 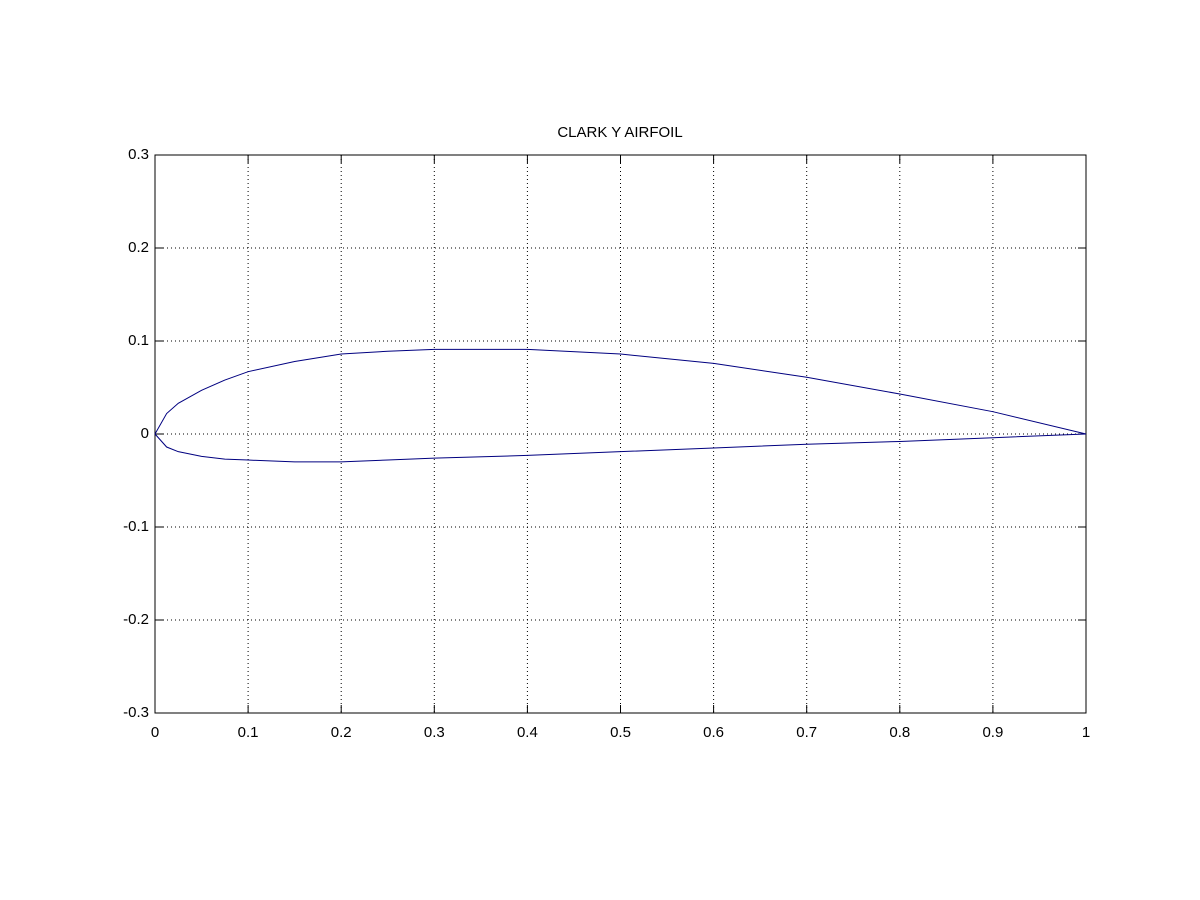 What do you see at coordinates (527, 732) in the screenshot?
I see `x-tick-label: 0.4` at bounding box center [527, 732].